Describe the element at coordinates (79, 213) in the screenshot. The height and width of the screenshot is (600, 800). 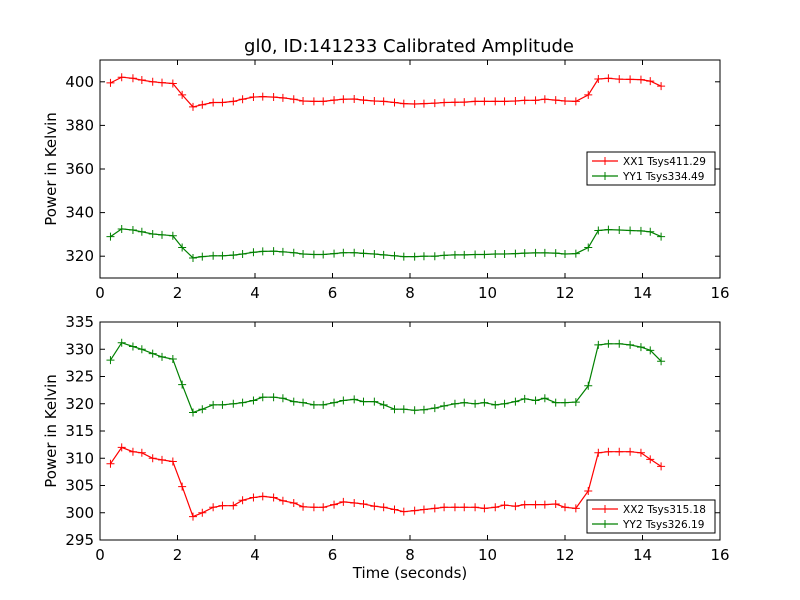
I see `y-tick-label: 340` at that location.